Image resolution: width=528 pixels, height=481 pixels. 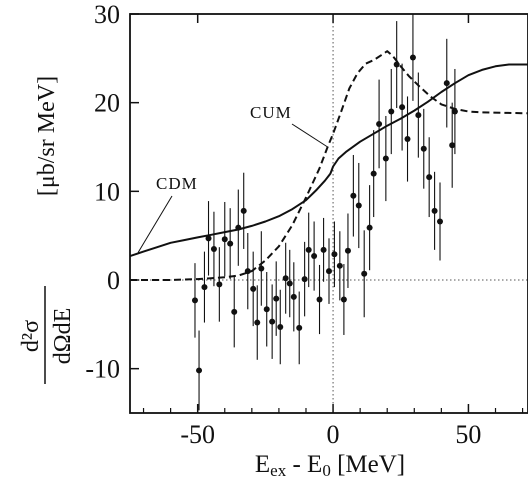 What do you see at coordinates (155, 224) in the screenshot?
I see `curve-pointer-cdm` at bounding box center [155, 224].